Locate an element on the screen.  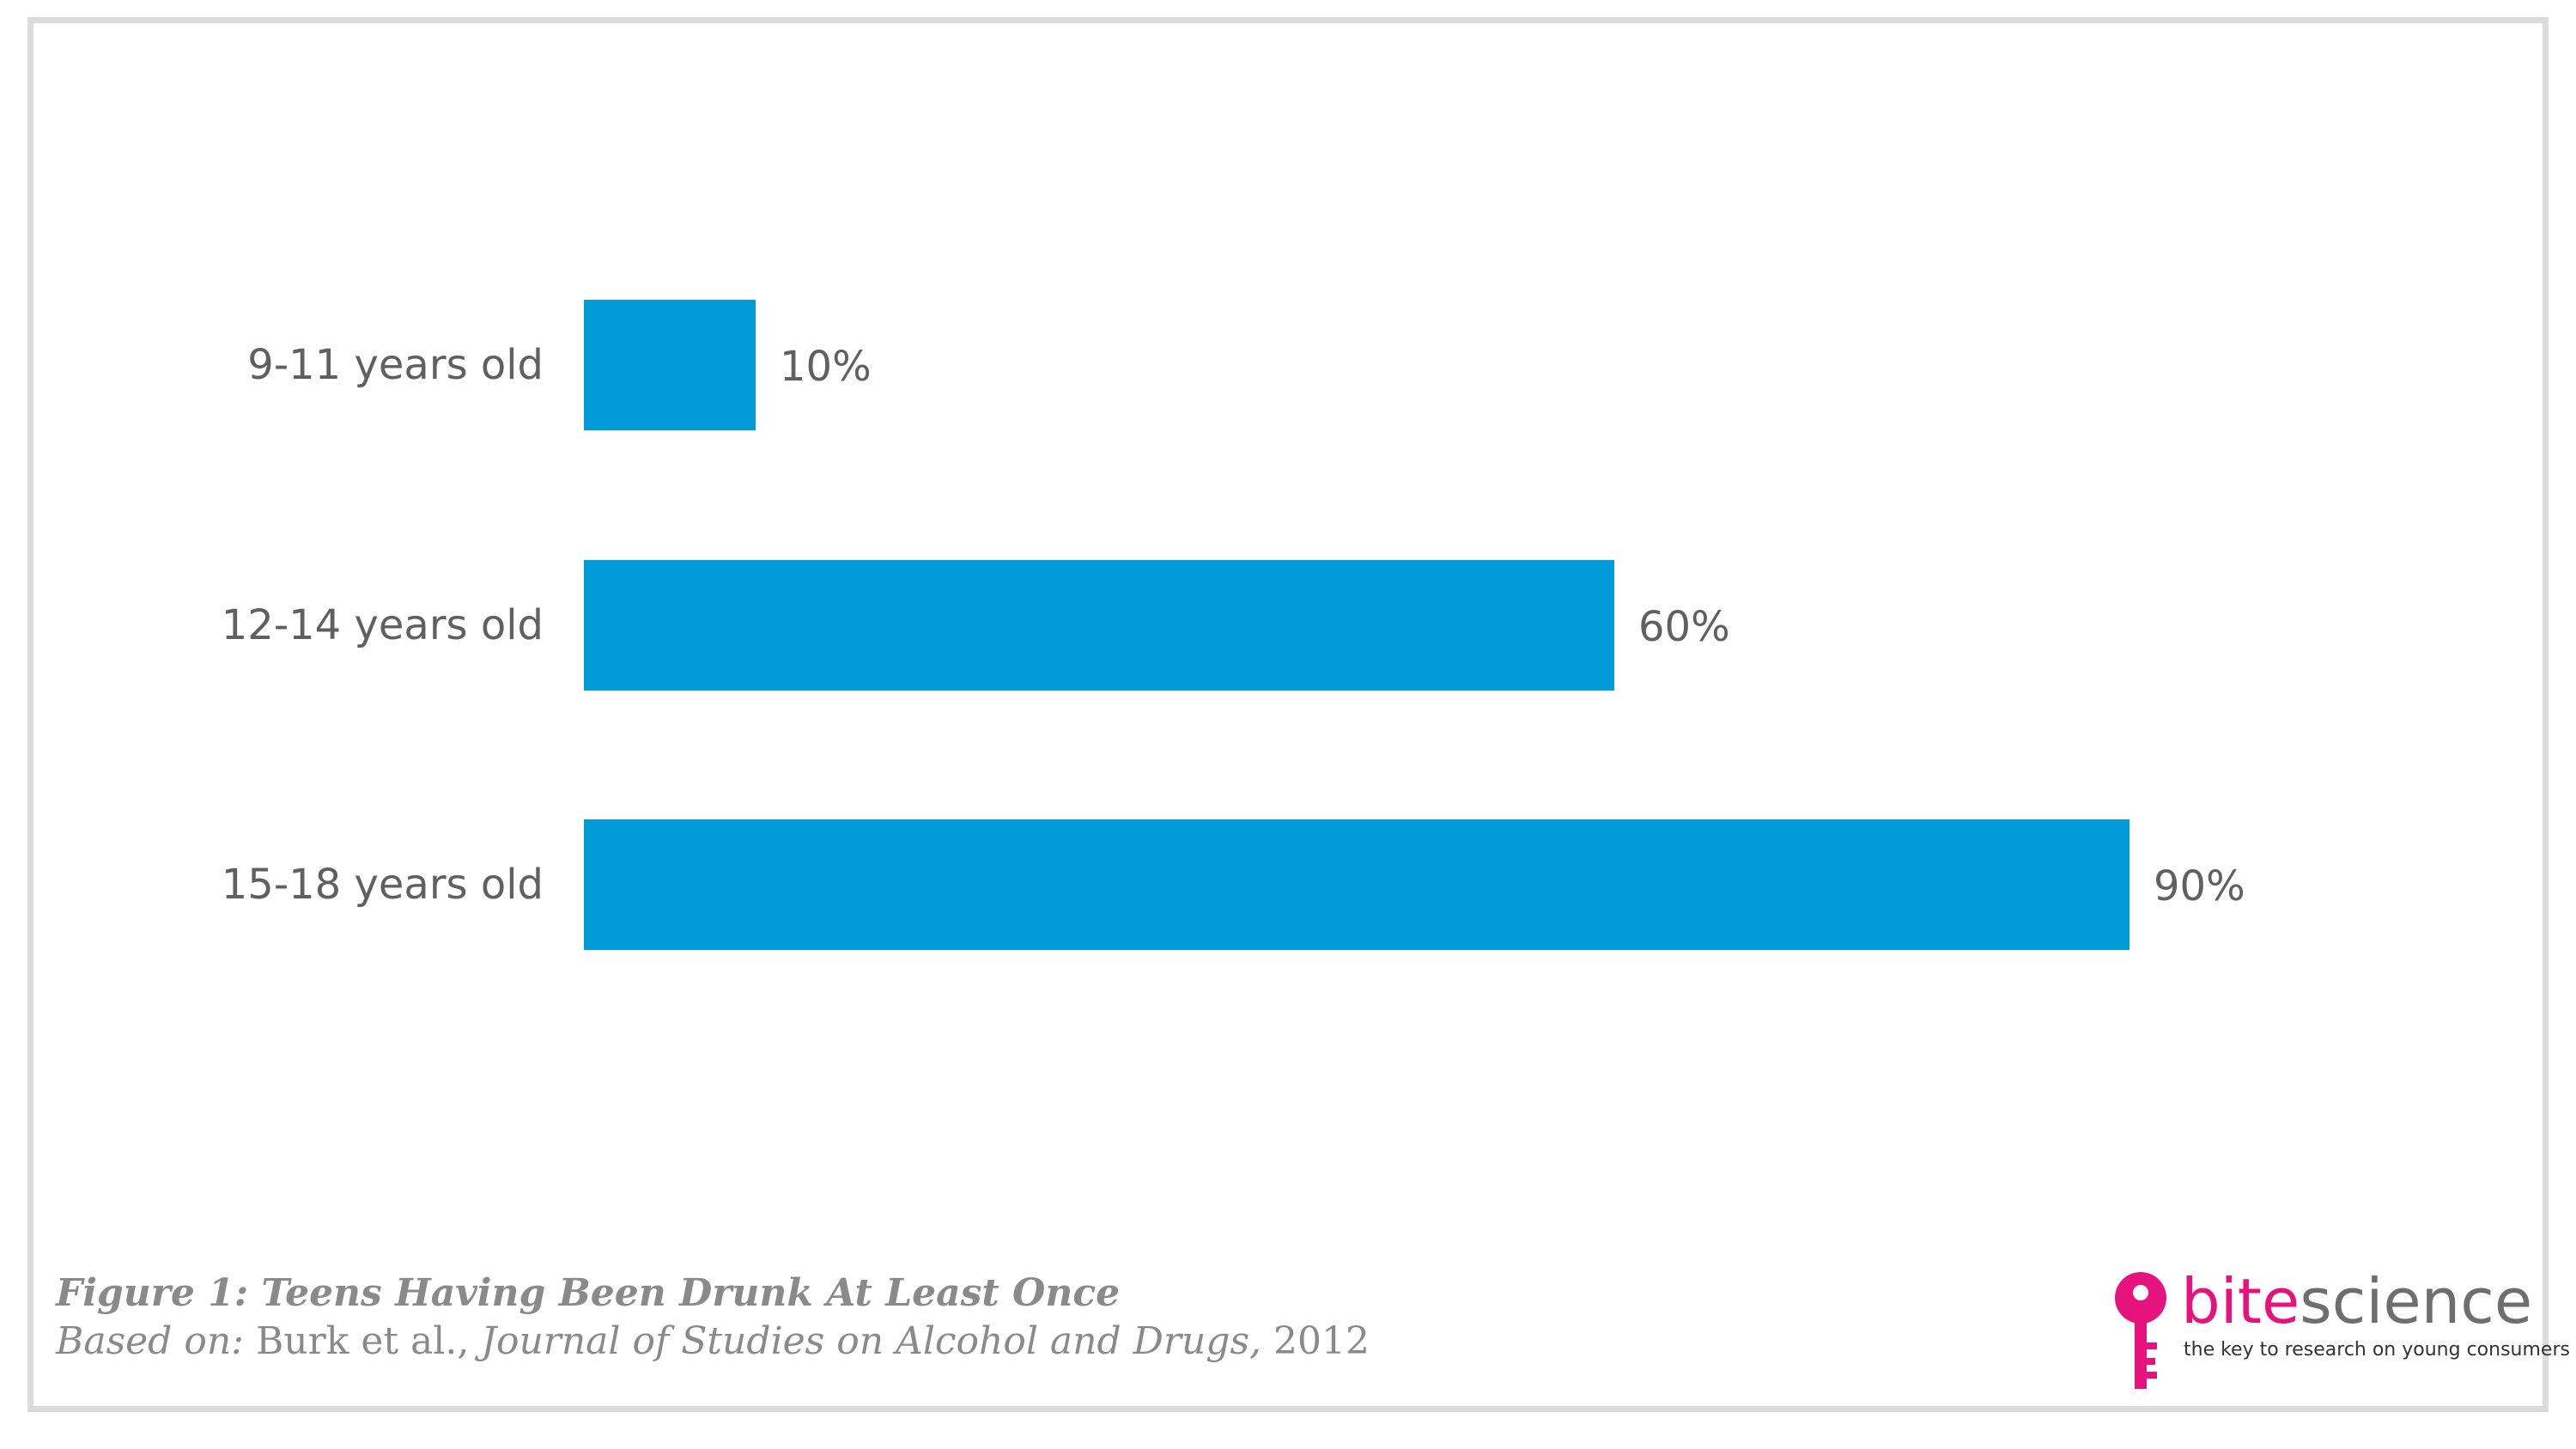
category-label-2: 12-14 years old is located at coordinates (383, 625).